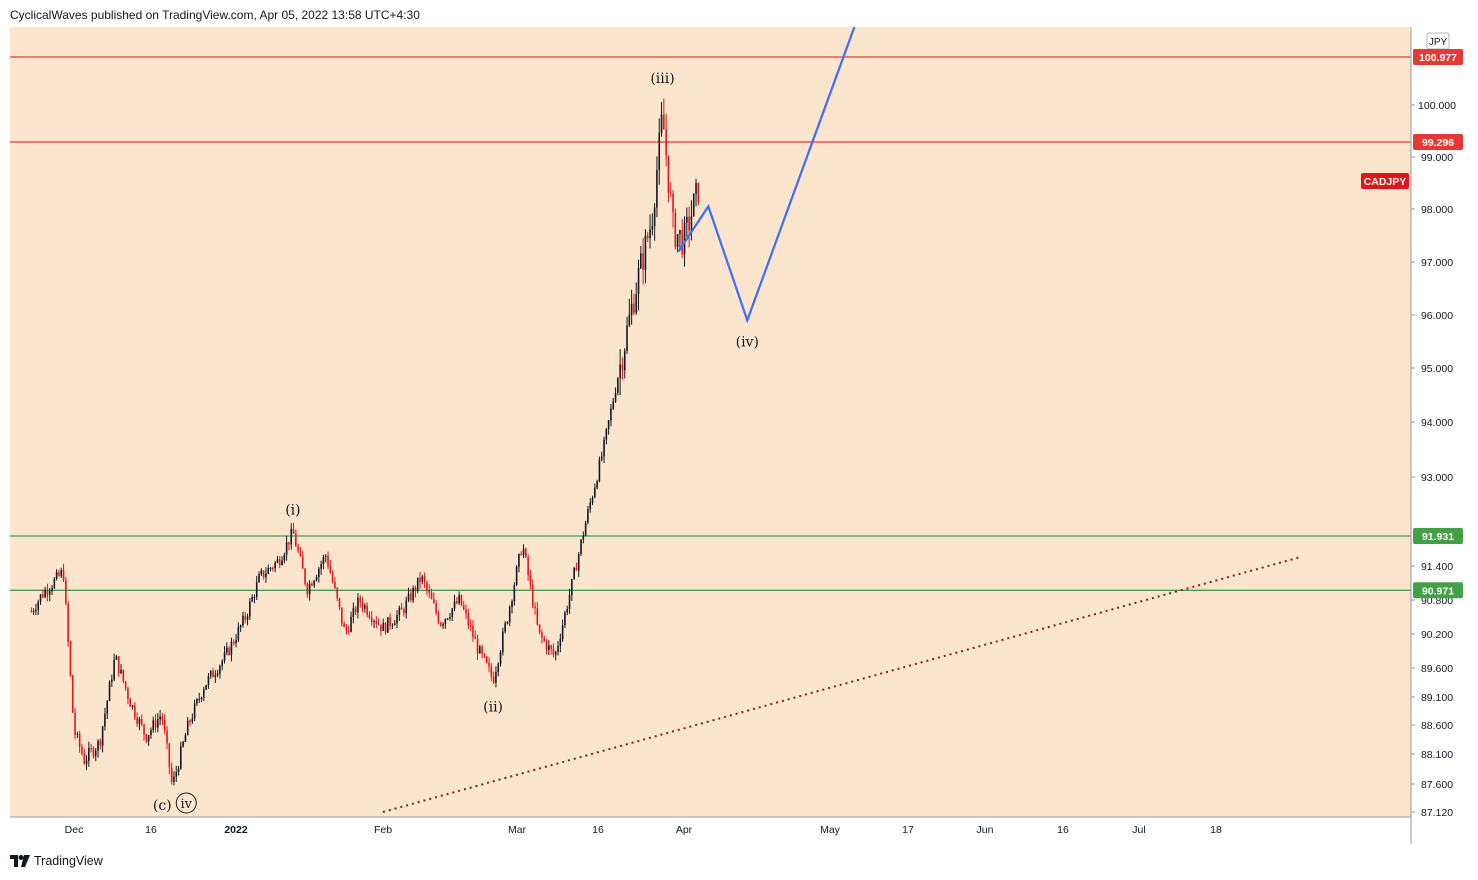 The width and height of the screenshot is (1478, 880). Describe the element at coordinates (74, 830) in the screenshot. I see `time-tick-label-0: Dec` at that location.